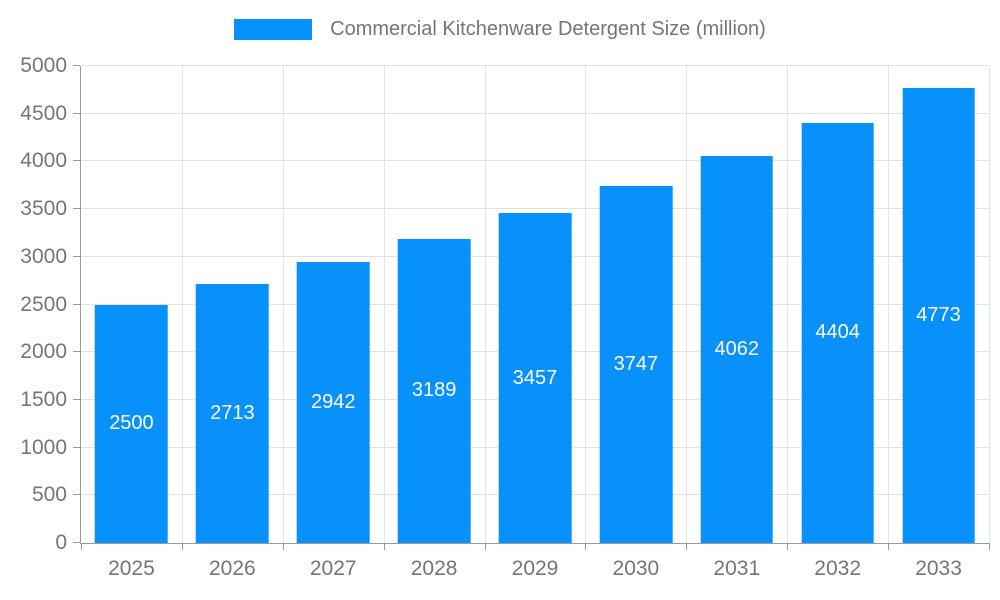 The image size is (1000, 600). I want to click on bar: 4773, so click(938, 315).